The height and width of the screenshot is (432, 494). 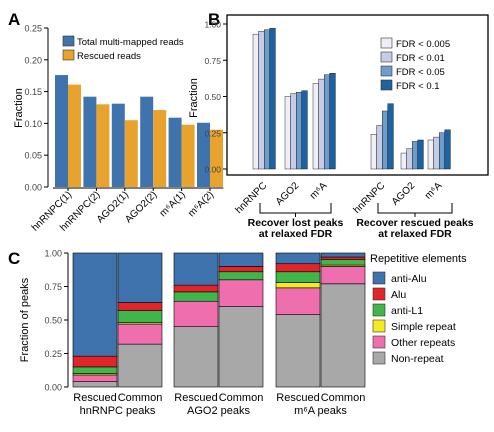 I want to click on group-label: AGO2 peaks, so click(x=218, y=411).